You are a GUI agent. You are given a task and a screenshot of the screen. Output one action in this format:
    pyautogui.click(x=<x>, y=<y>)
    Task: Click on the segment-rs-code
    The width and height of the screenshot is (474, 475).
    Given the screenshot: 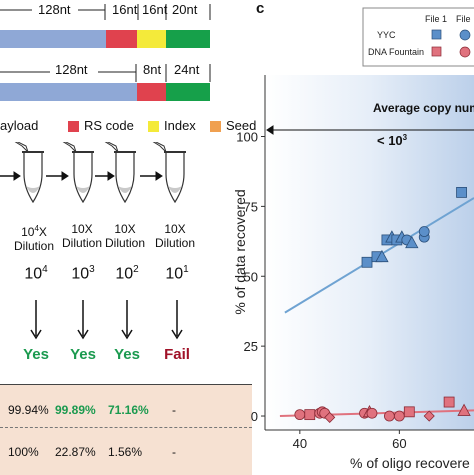 What is the action you would take?
    pyautogui.click(x=151, y=92)
    